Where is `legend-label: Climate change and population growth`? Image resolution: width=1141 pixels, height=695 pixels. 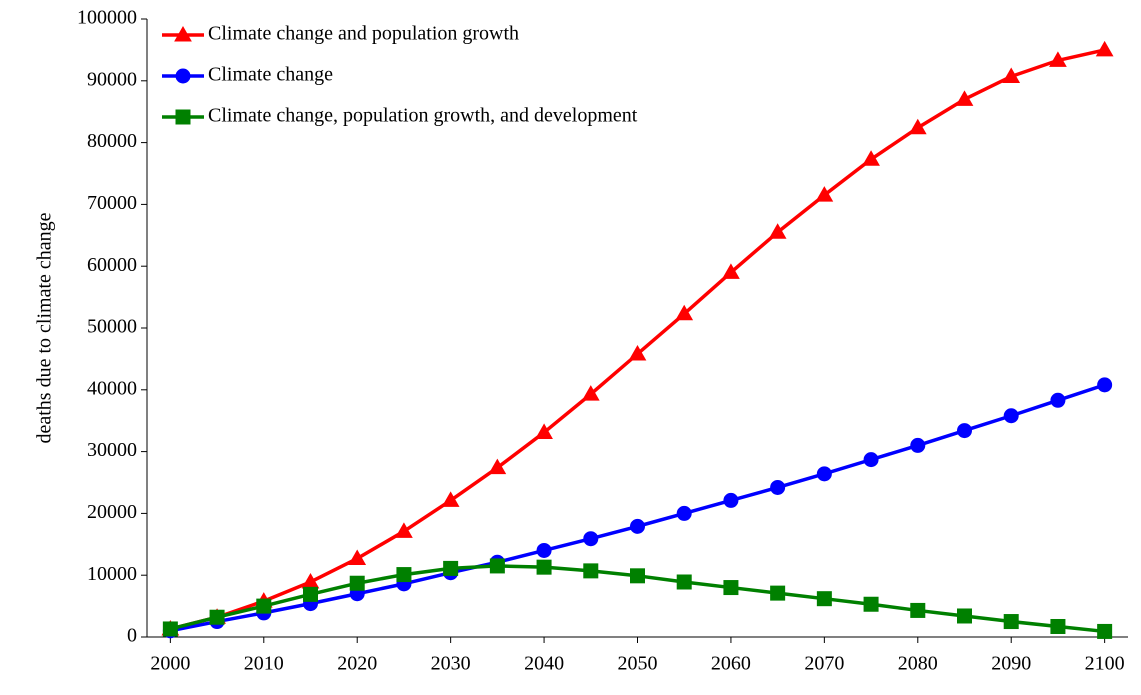
legend-label: Climate change and population growth is located at coordinates (363, 34).